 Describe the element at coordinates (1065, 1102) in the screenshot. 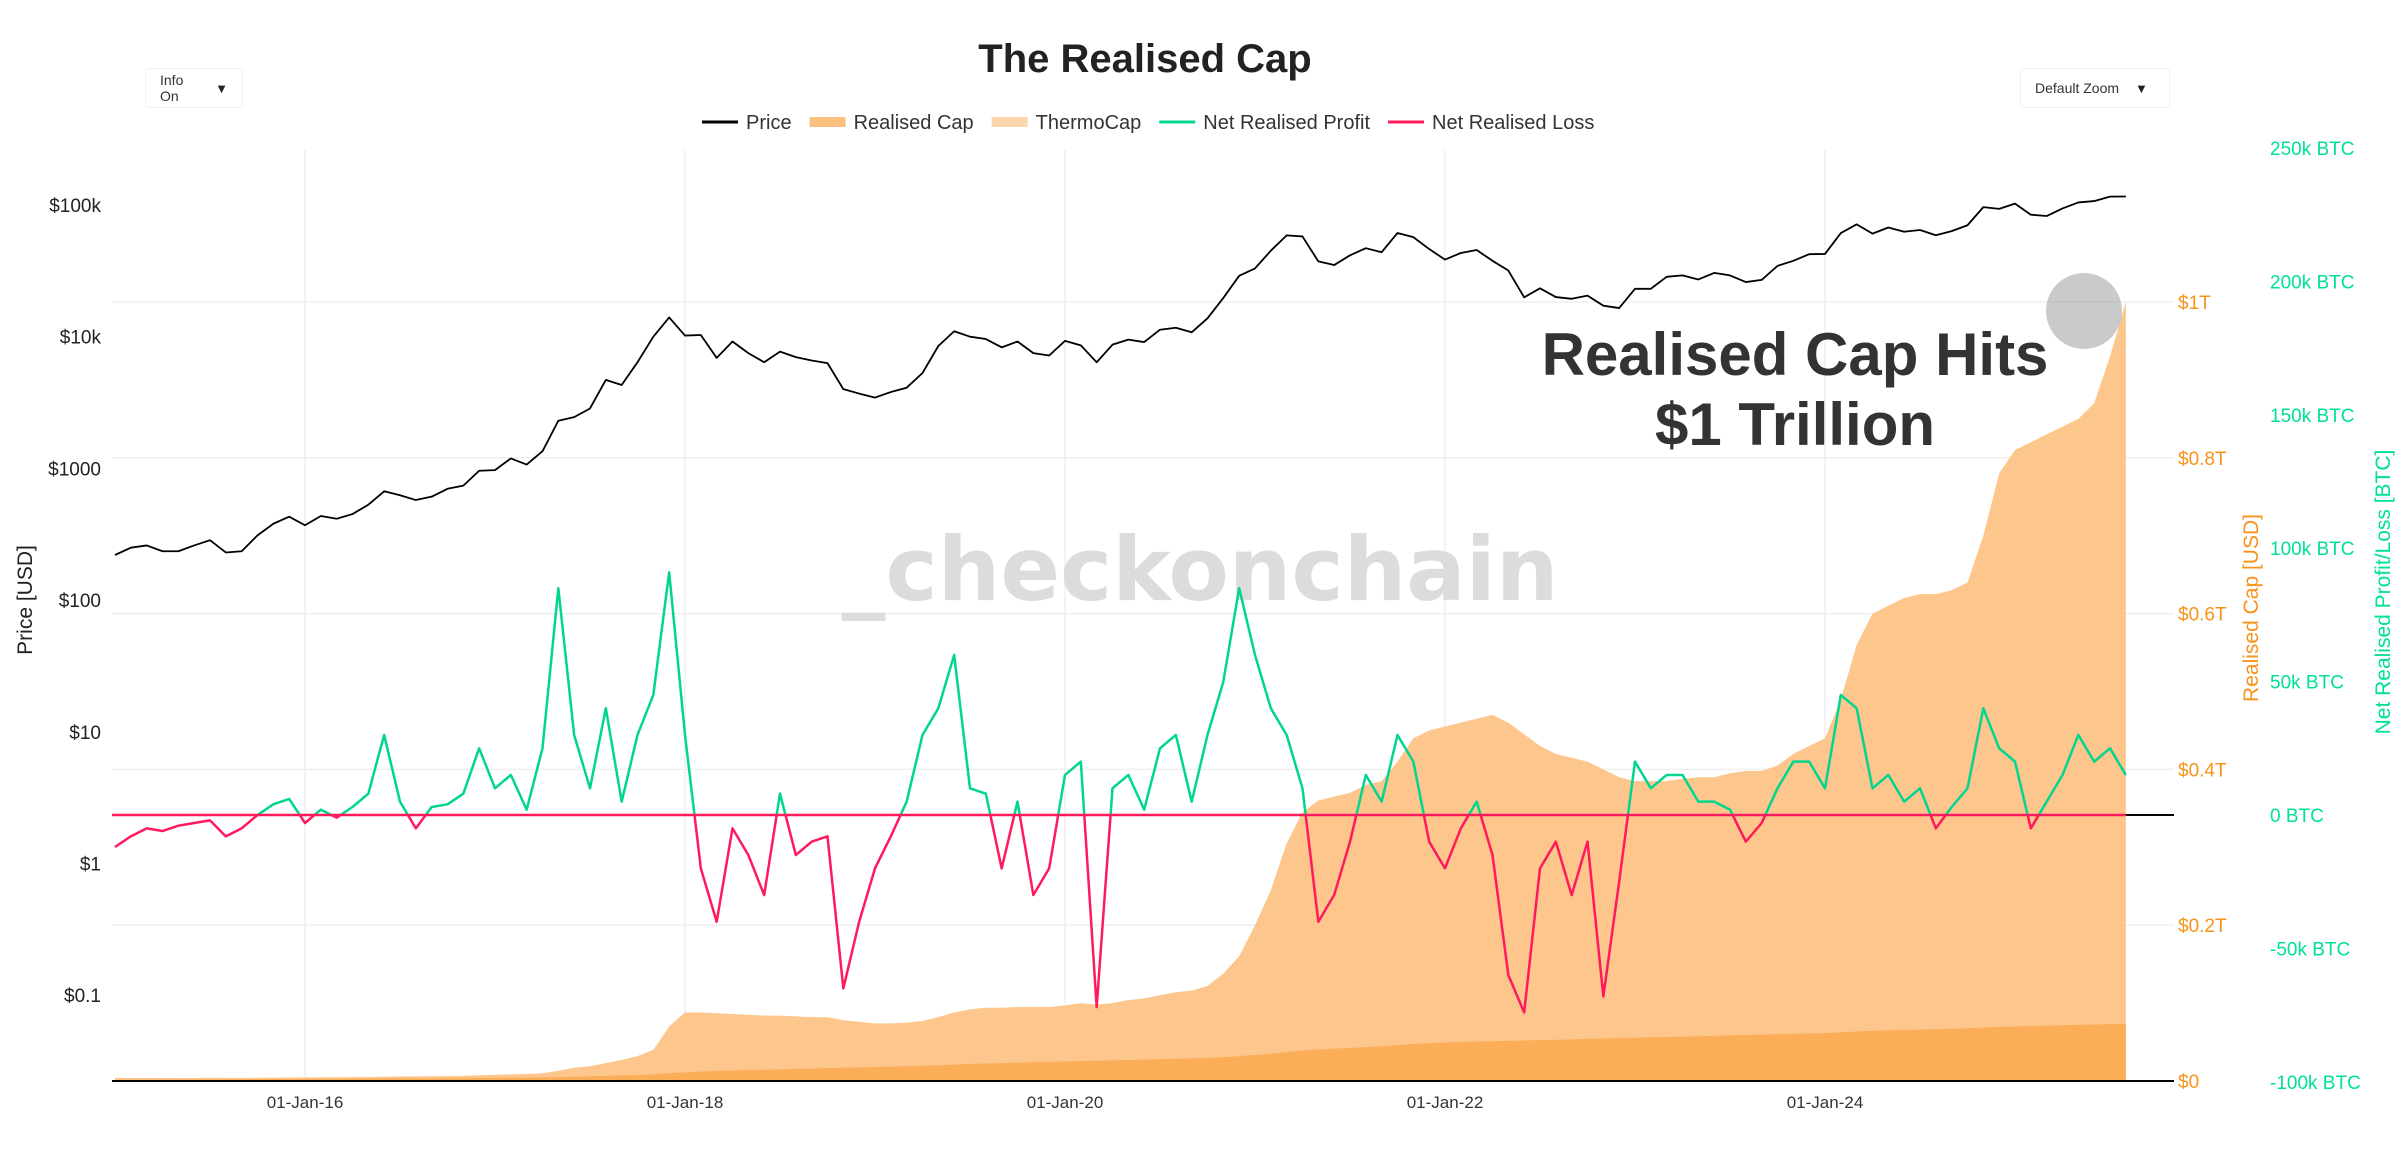

I see `x-tick-label: 01-Jan-20` at that location.